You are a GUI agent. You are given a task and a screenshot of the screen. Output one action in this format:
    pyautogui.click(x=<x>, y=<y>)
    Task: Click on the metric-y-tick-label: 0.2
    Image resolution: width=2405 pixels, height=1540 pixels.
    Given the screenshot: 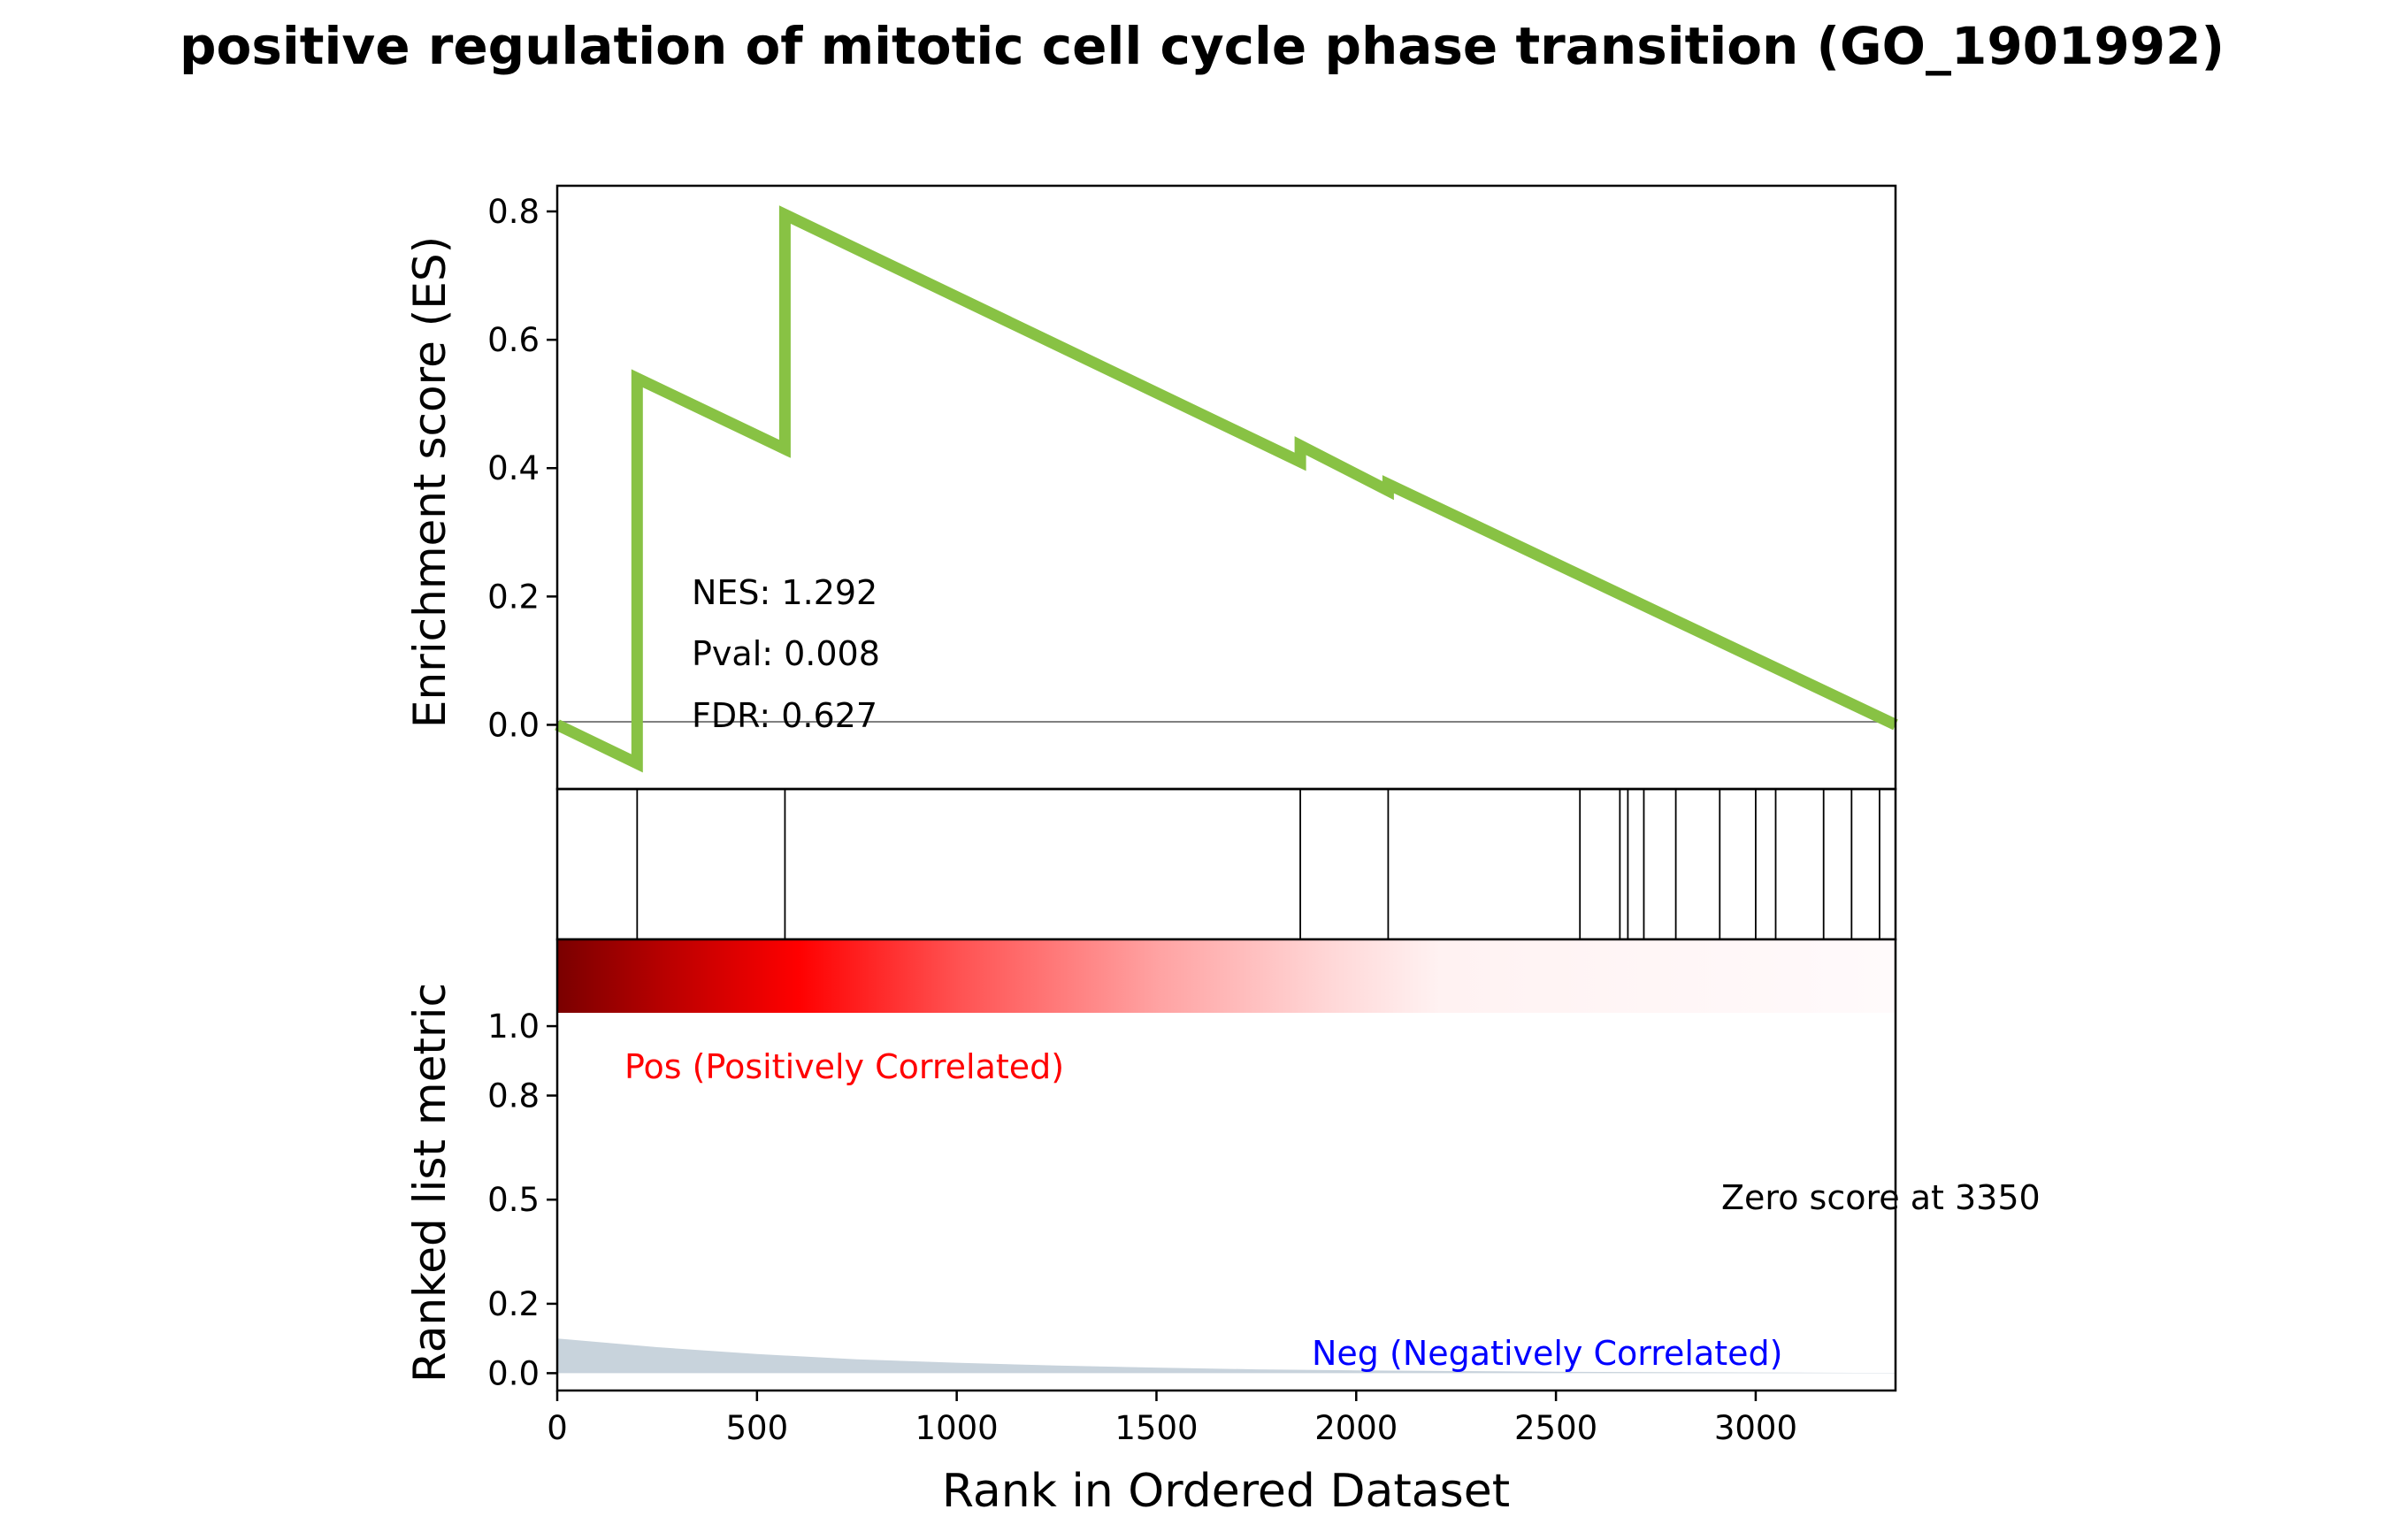 What is the action you would take?
    pyautogui.click(x=513, y=1304)
    